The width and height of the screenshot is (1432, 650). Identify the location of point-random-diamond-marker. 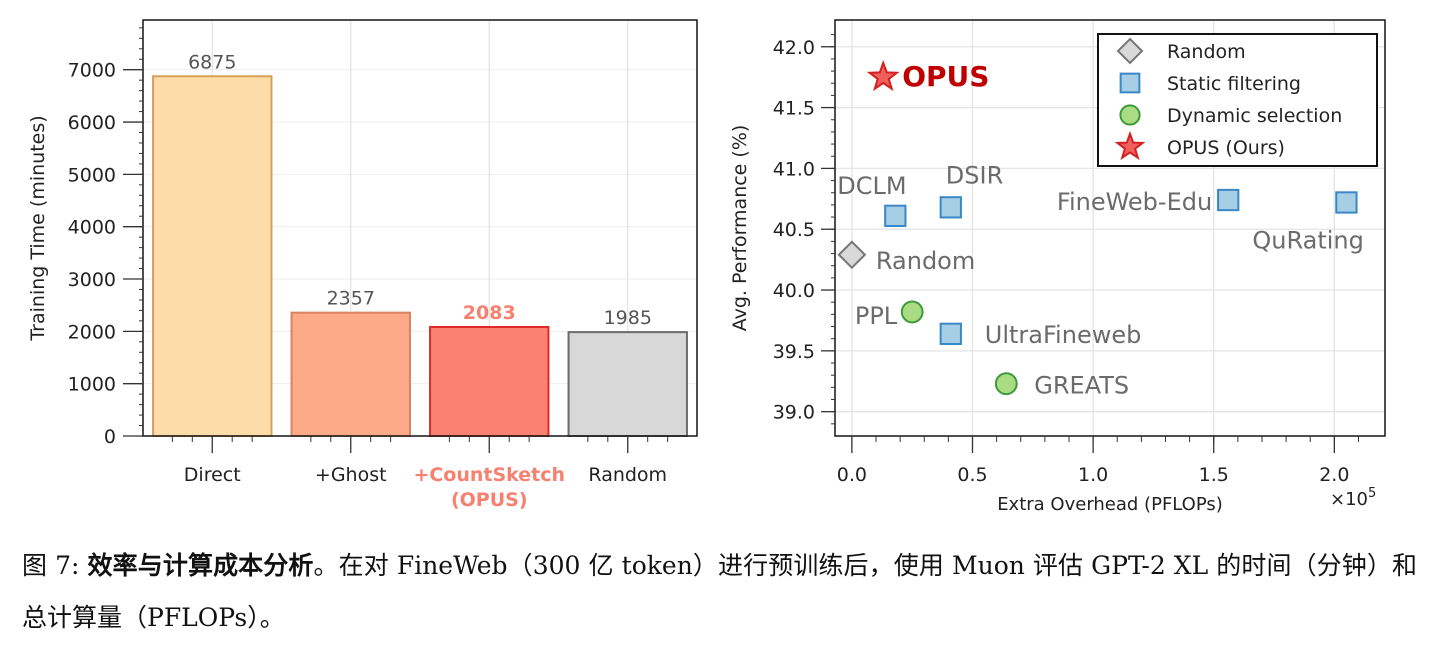
(852, 255).